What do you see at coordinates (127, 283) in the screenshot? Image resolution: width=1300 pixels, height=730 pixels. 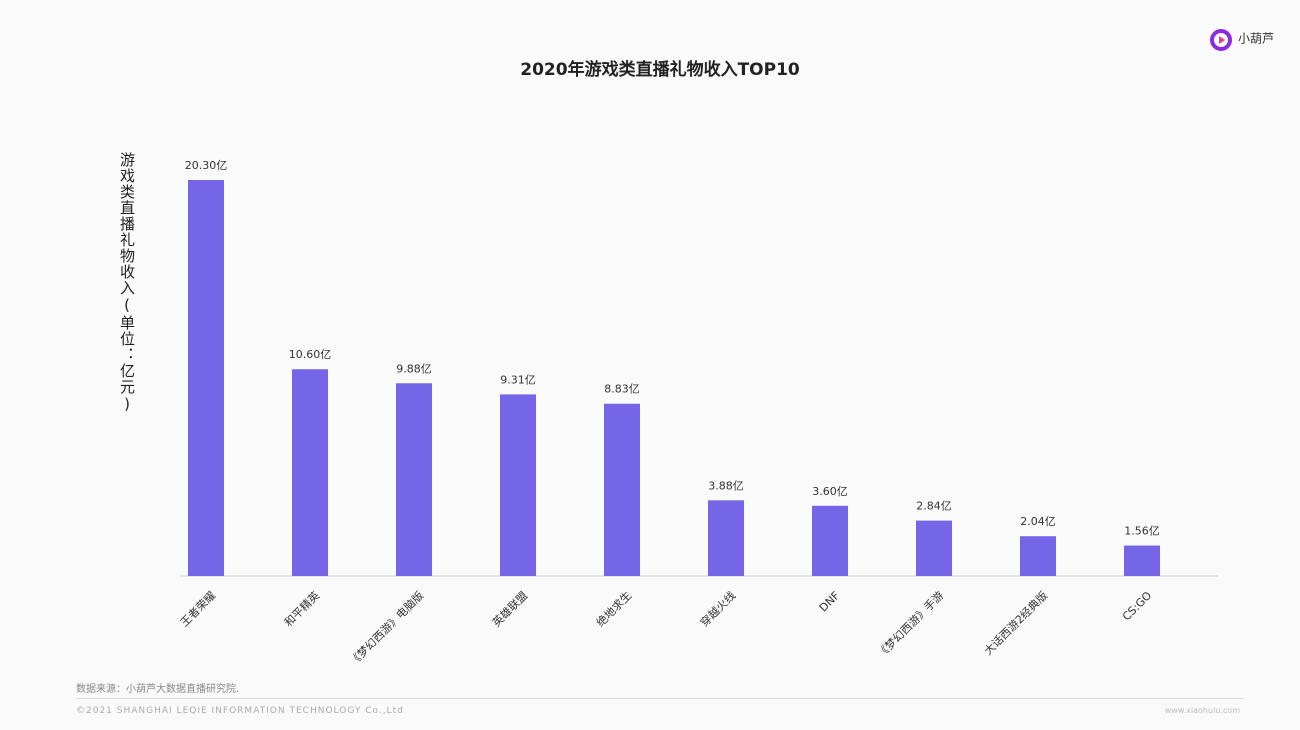 I see `y-axis-label: 游戏类直播礼物收入(单位：亿元)` at bounding box center [127, 283].